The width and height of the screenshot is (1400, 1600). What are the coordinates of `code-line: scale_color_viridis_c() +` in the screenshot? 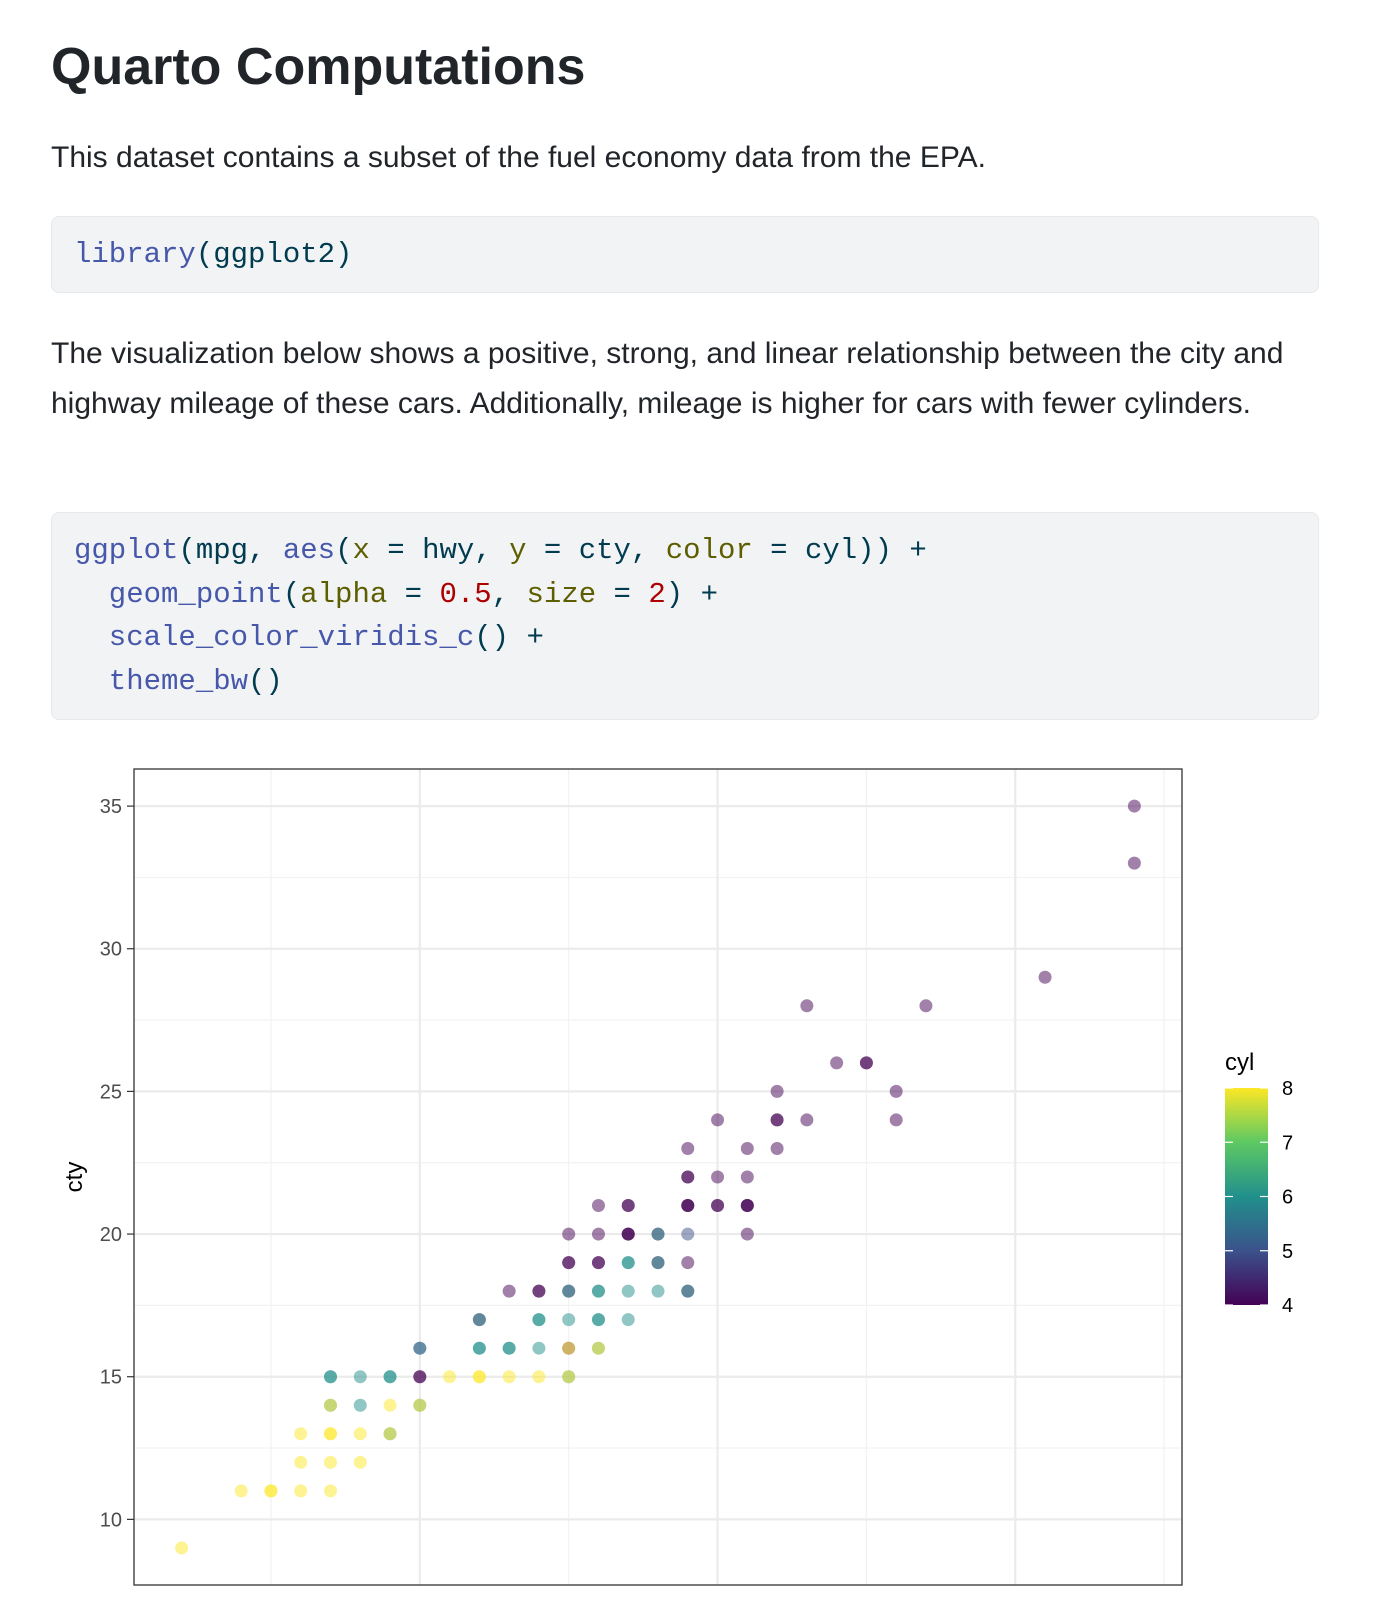 It's located at (685, 638).